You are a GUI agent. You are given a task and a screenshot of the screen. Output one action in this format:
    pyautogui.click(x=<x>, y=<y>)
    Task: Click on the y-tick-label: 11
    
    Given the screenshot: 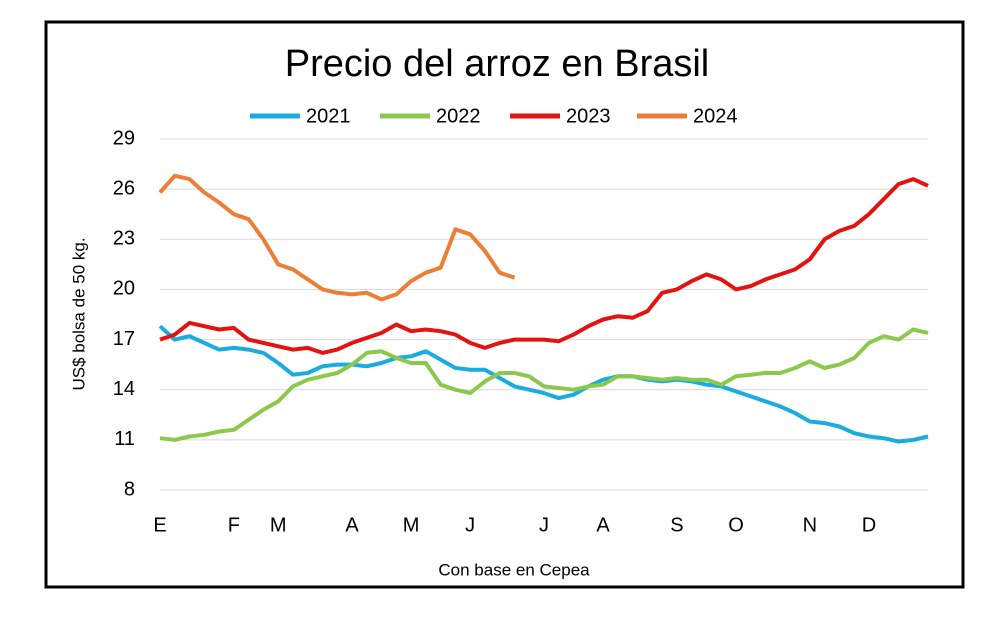 What is the action you would take?
    pyautogui.click(x=124, y=439)
    